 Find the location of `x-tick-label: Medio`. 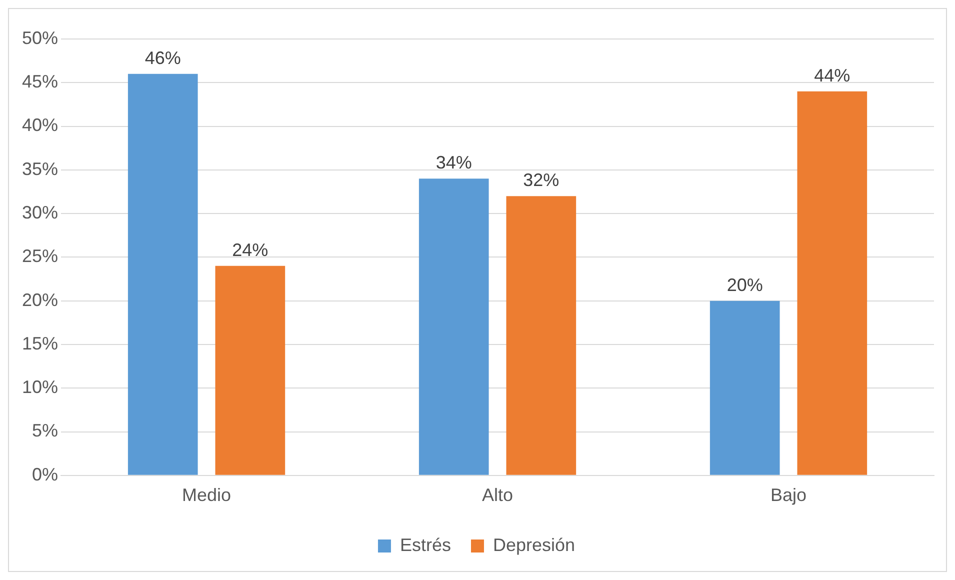

x-tick-label: Medio is located at coordinates (207, 495).